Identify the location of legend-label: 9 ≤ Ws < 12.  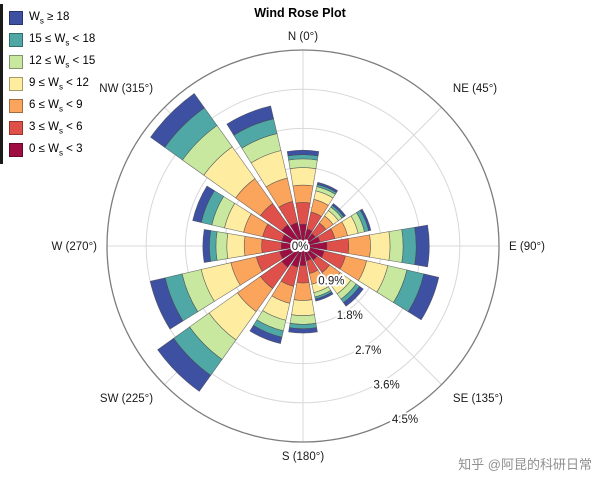
(59, 84).